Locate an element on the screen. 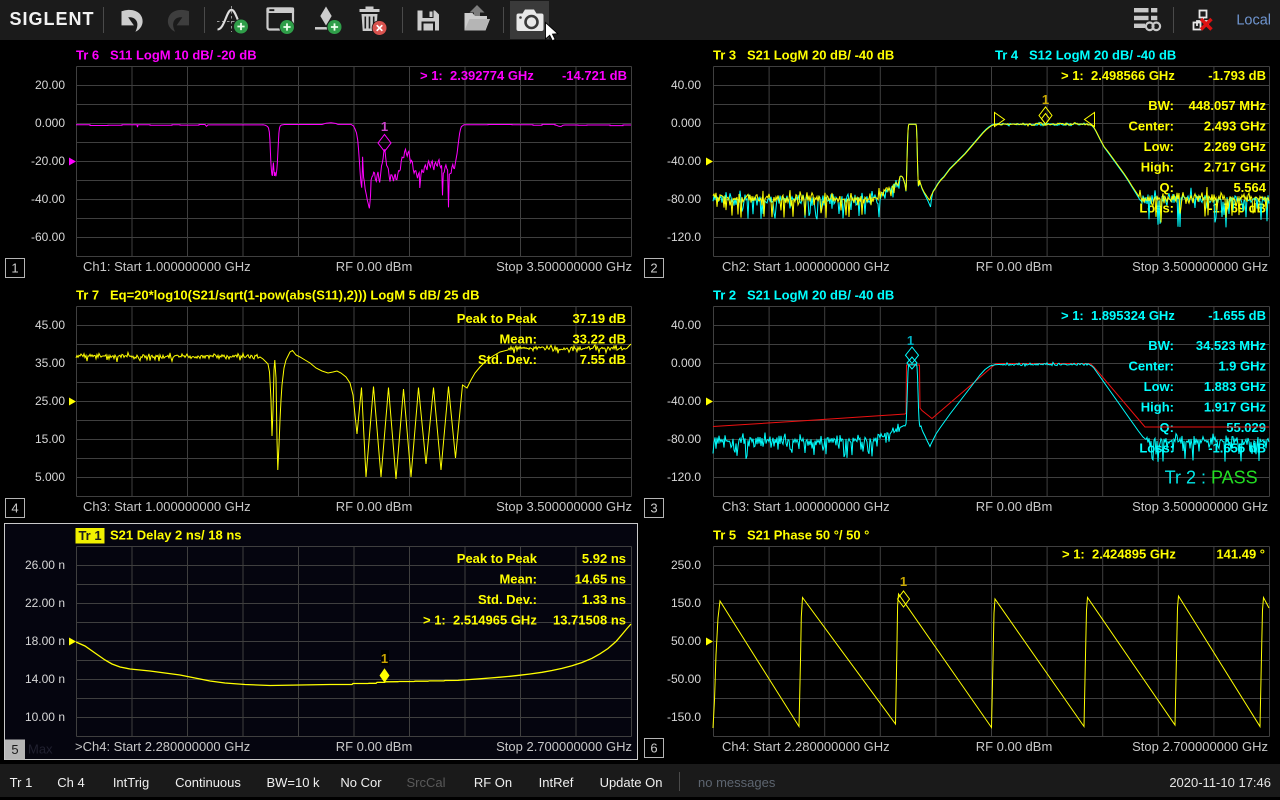  svg-text: Local is located at coordinates (1253, 21).